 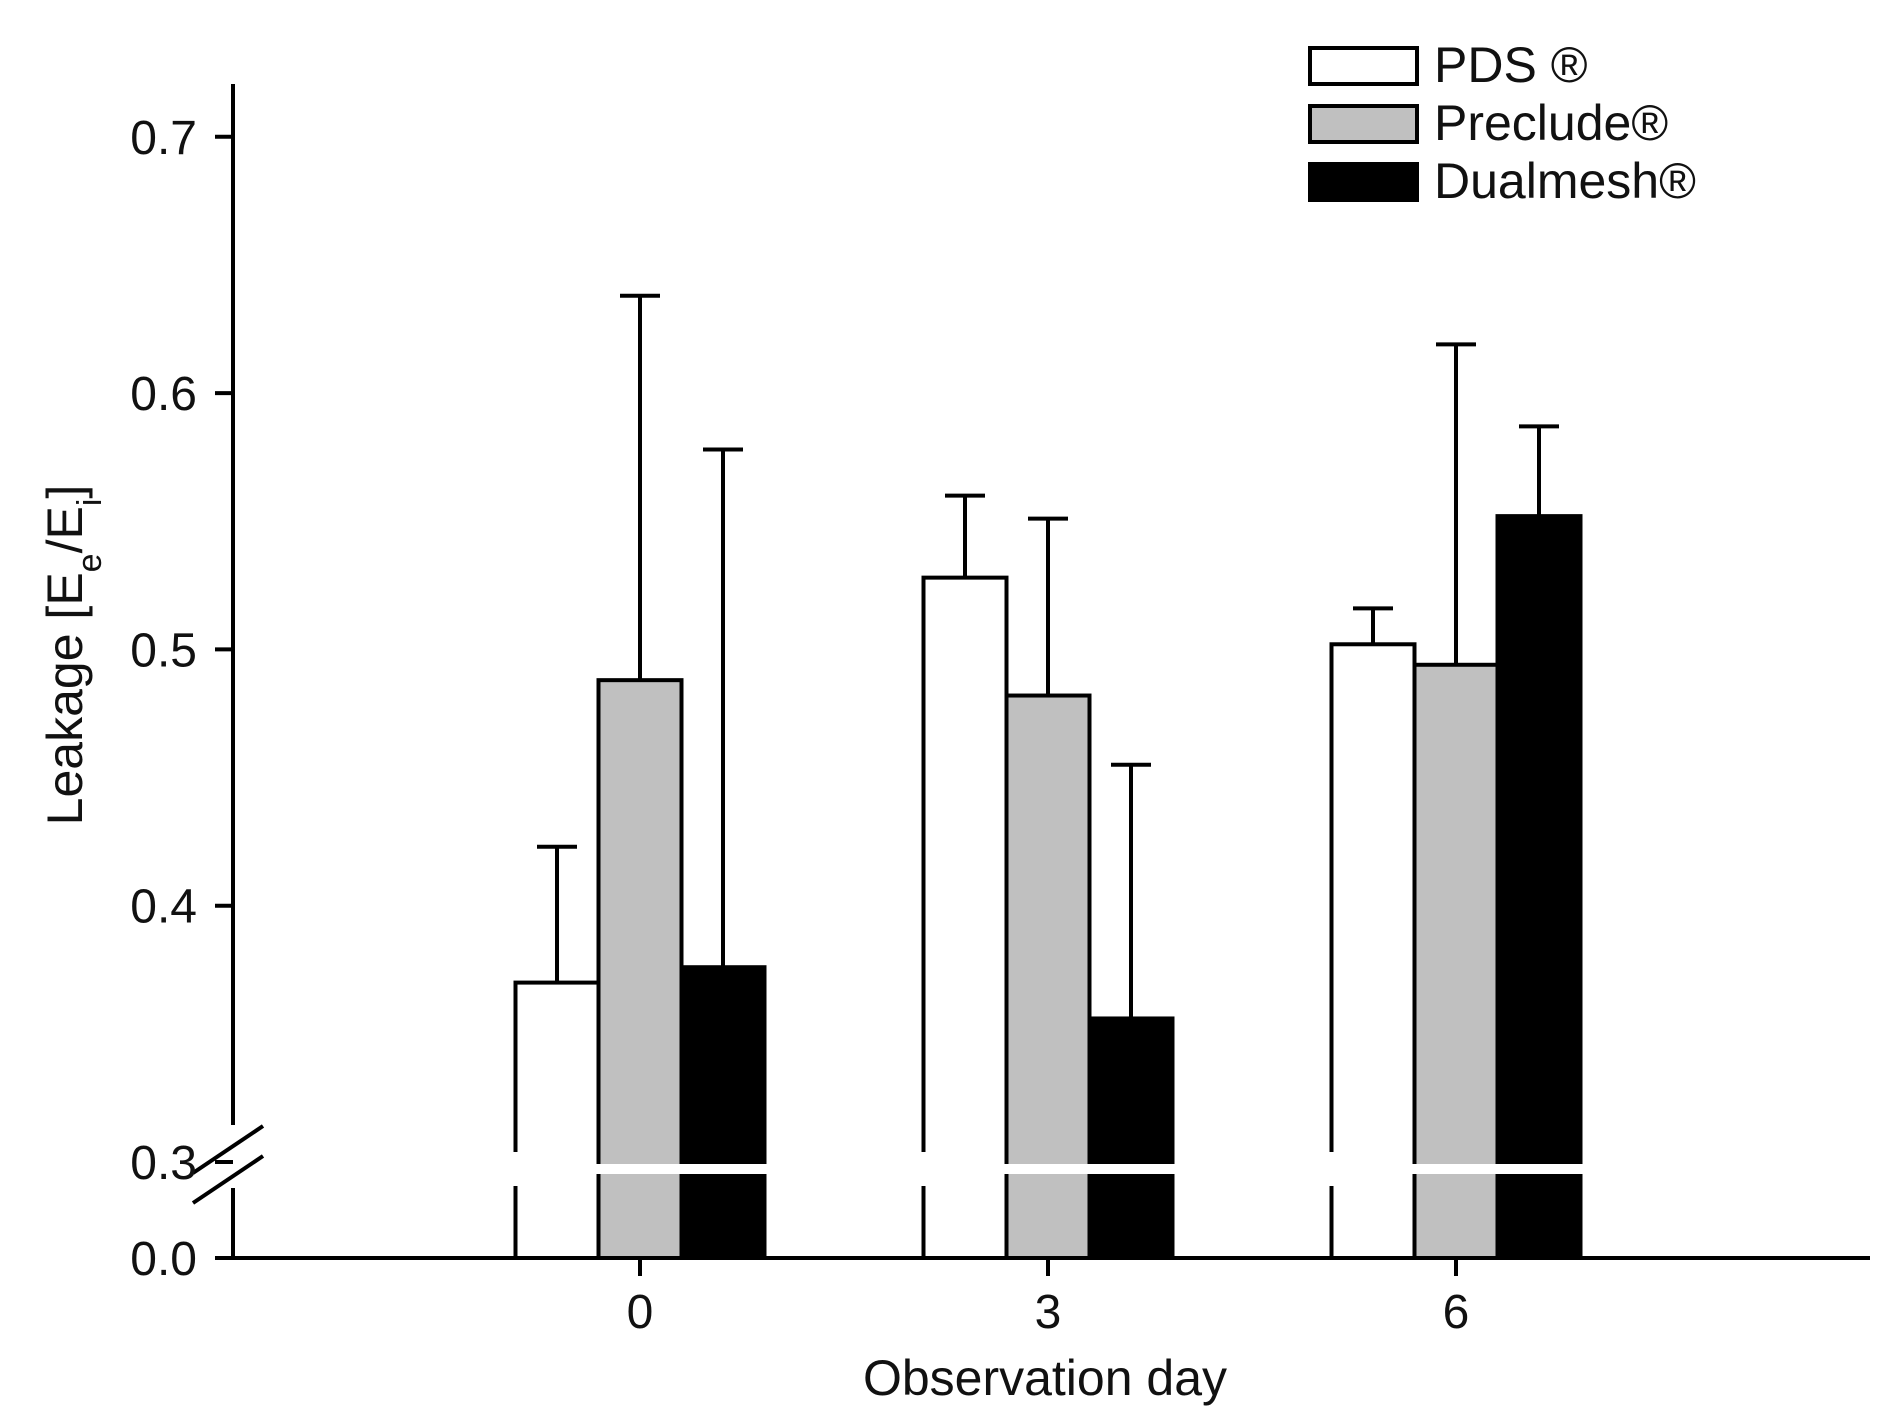 What do you see at coordinates (965, 917) in the screenshot?
I see `bar-pds-day3` at bounding box center [965, 917].